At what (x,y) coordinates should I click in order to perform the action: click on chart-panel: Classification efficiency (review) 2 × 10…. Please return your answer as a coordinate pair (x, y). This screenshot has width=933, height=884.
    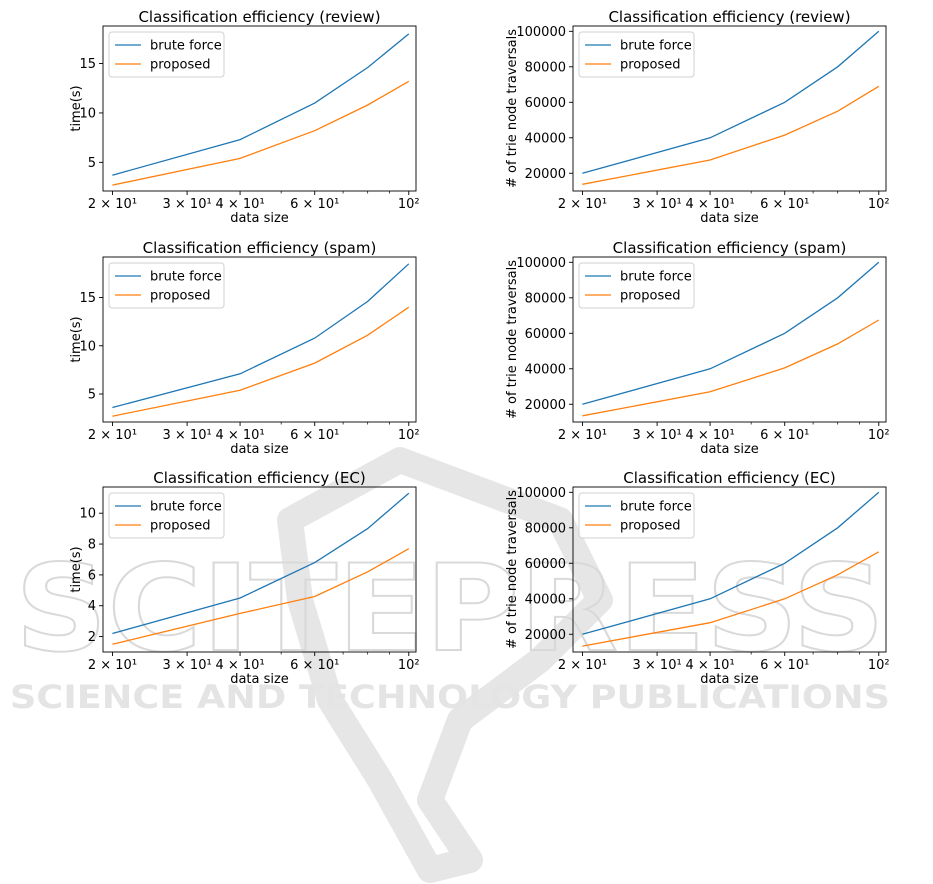
    Looking at the image, I should click on (697, 117).